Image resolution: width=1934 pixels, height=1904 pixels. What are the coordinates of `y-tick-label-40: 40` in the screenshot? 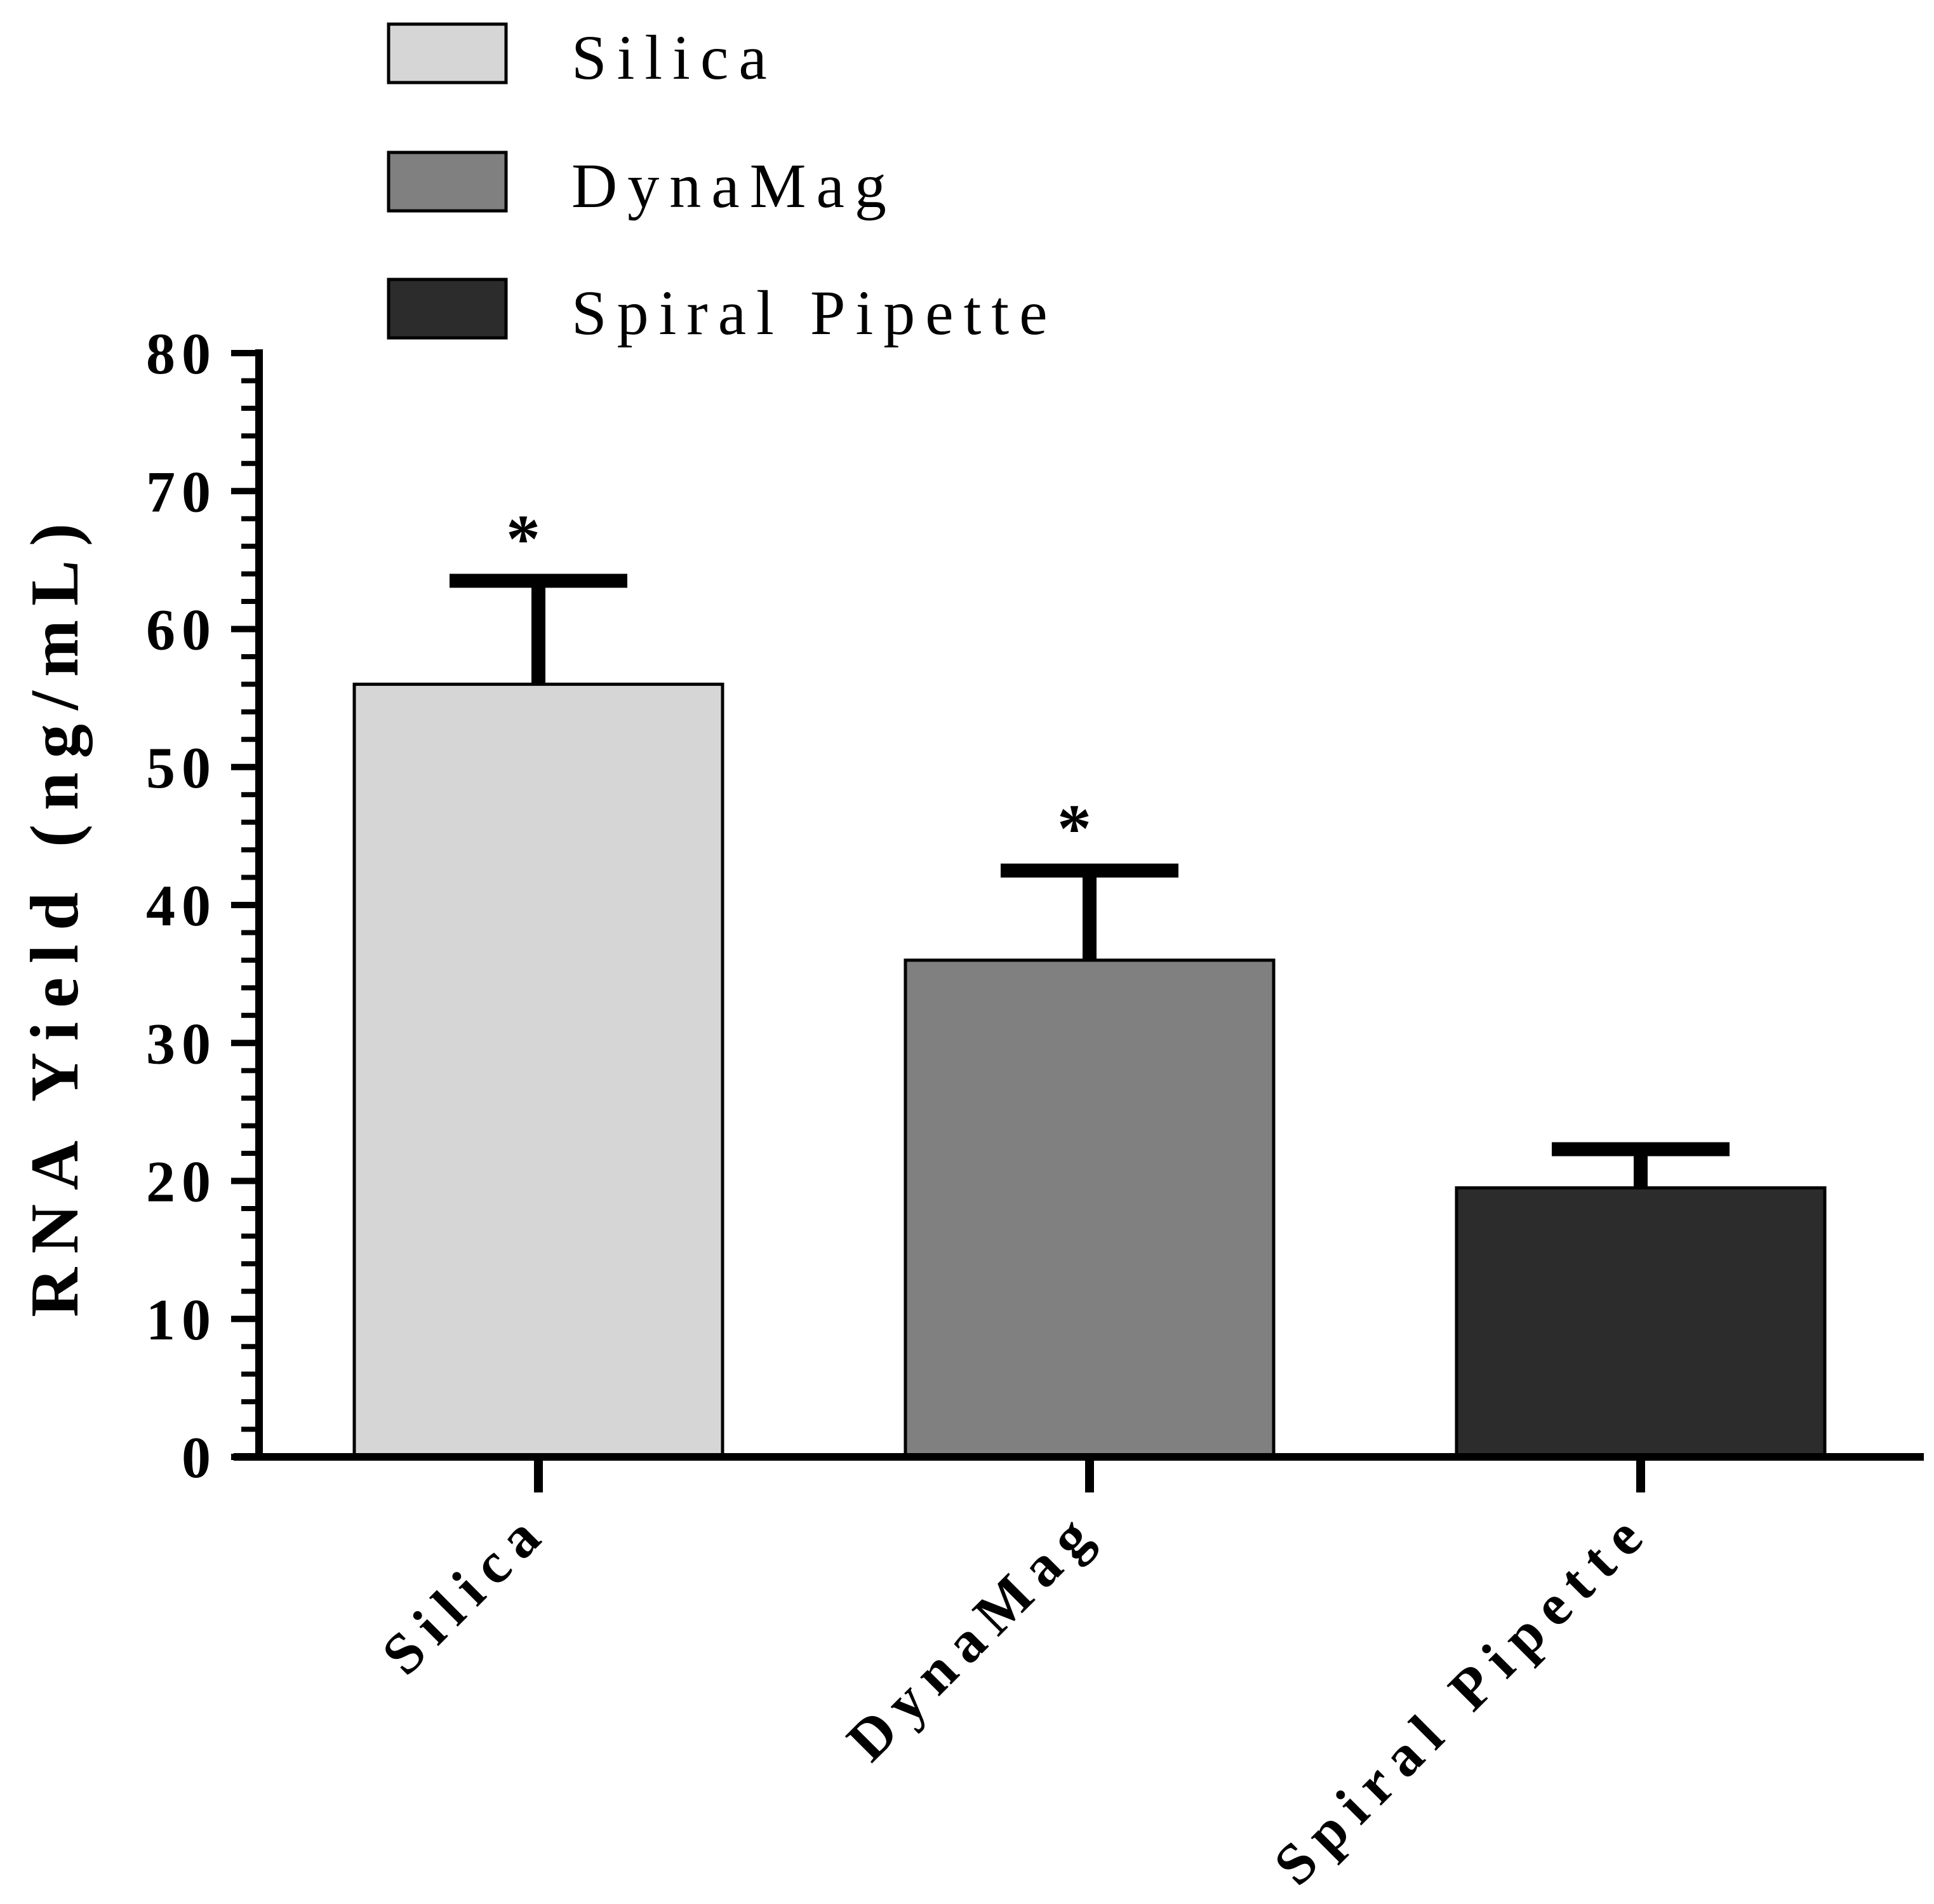 It's located at (181, 905).